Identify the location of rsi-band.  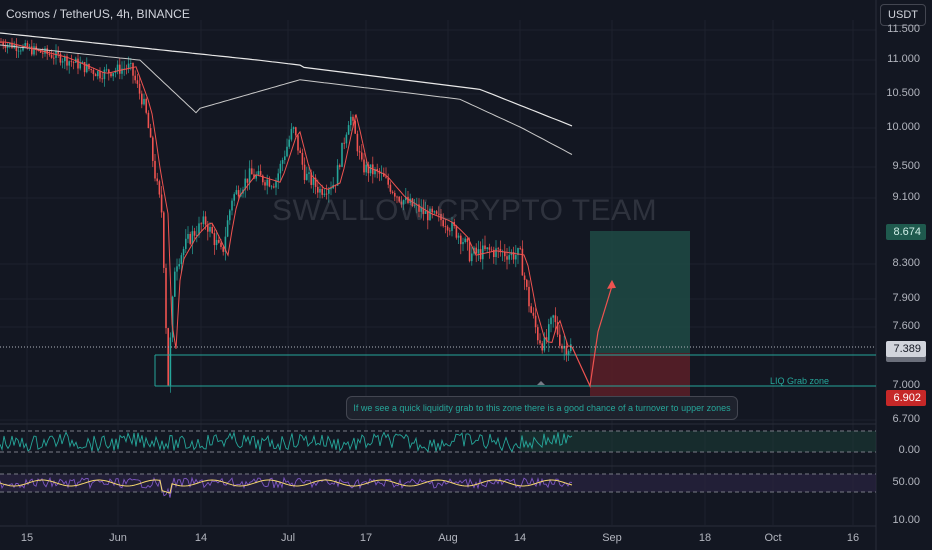
(698, 441).